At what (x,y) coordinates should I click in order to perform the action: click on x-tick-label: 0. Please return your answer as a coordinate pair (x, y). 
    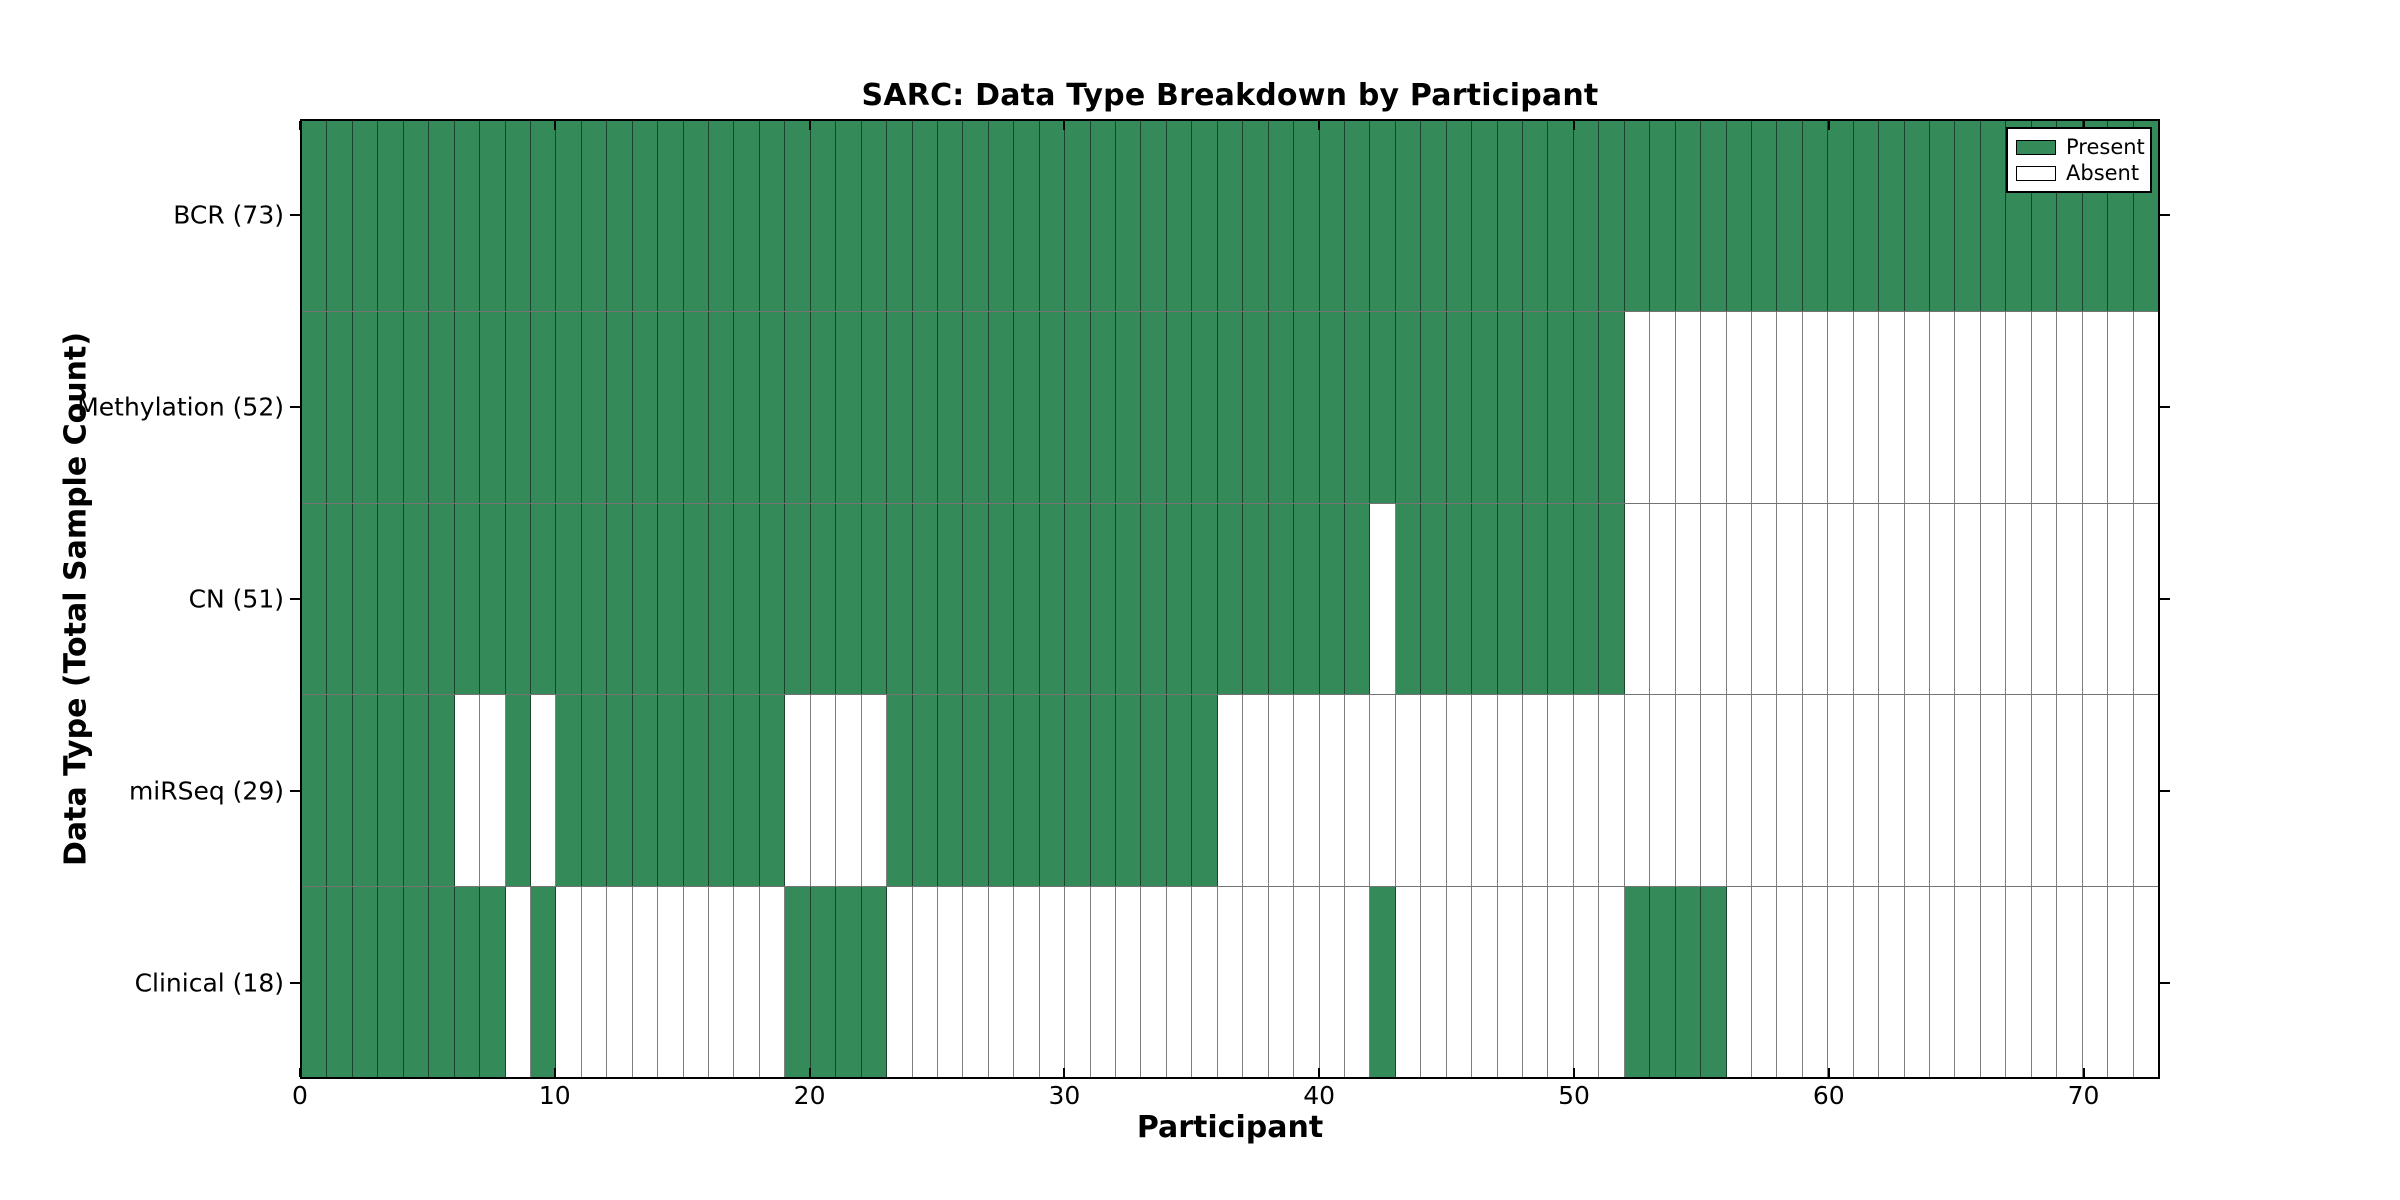
    Looking at the image, I should click on (300, 1095).